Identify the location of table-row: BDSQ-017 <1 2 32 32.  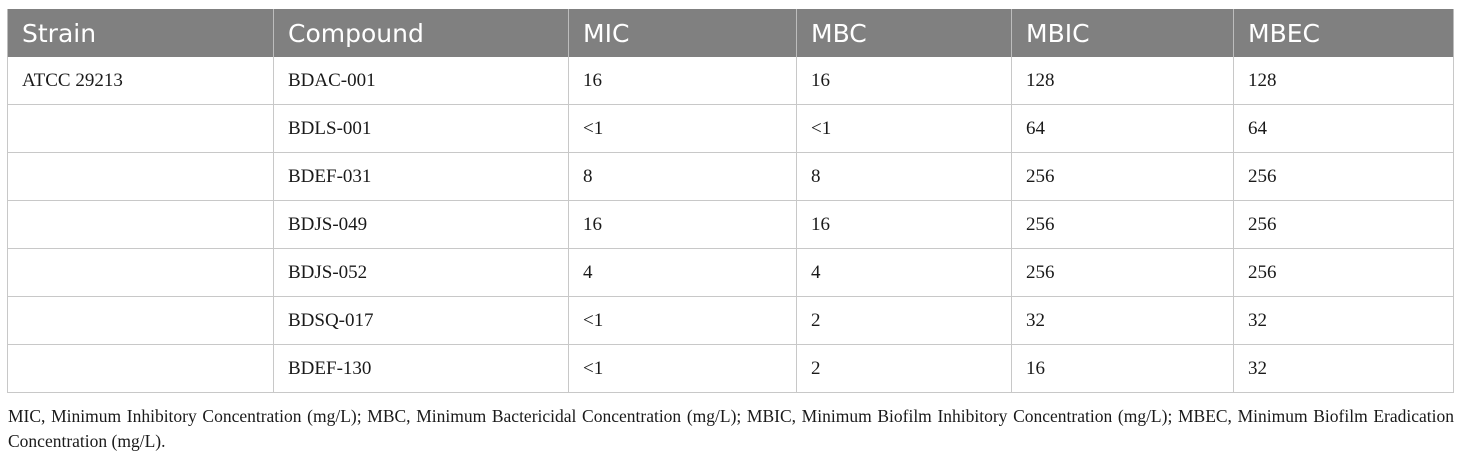
(730, 320).